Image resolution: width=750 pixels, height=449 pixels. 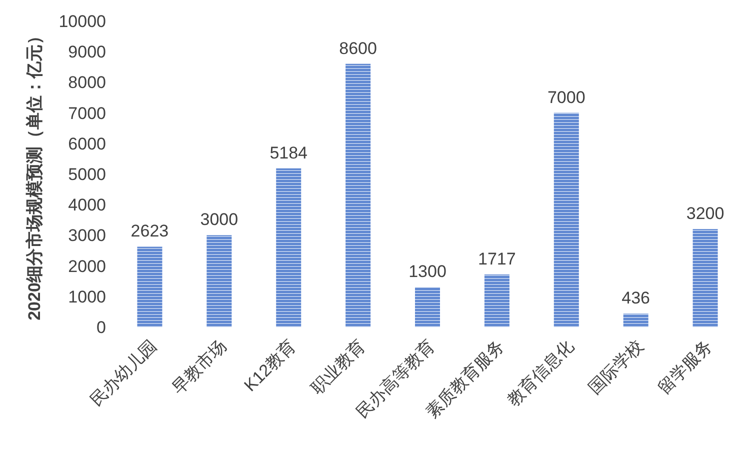 What do you see at coordinates (289, 152) in the screenshot?
I see `data-label: 5184` at bounding box center [289, 152].